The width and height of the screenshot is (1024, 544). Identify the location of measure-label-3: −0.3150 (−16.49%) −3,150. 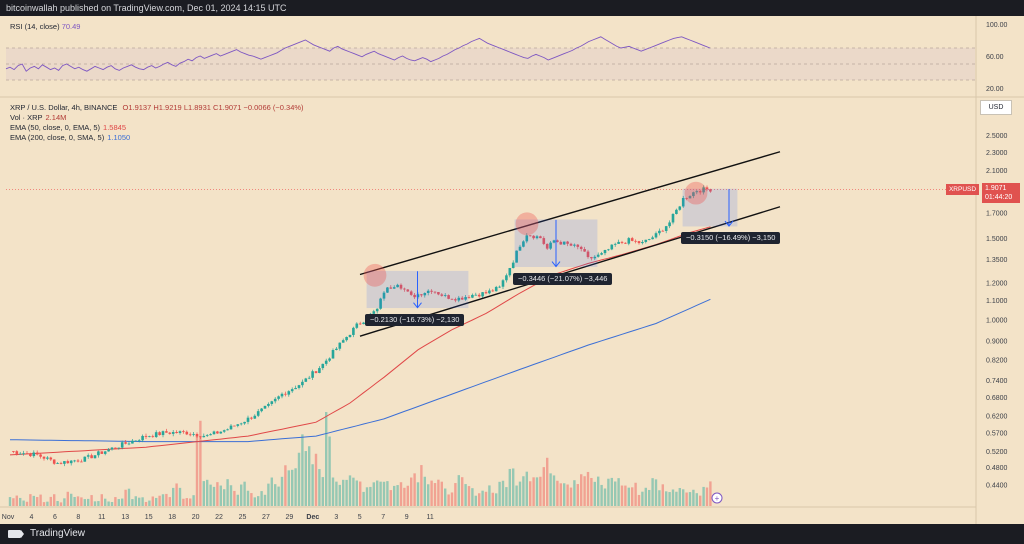
(731, 238).